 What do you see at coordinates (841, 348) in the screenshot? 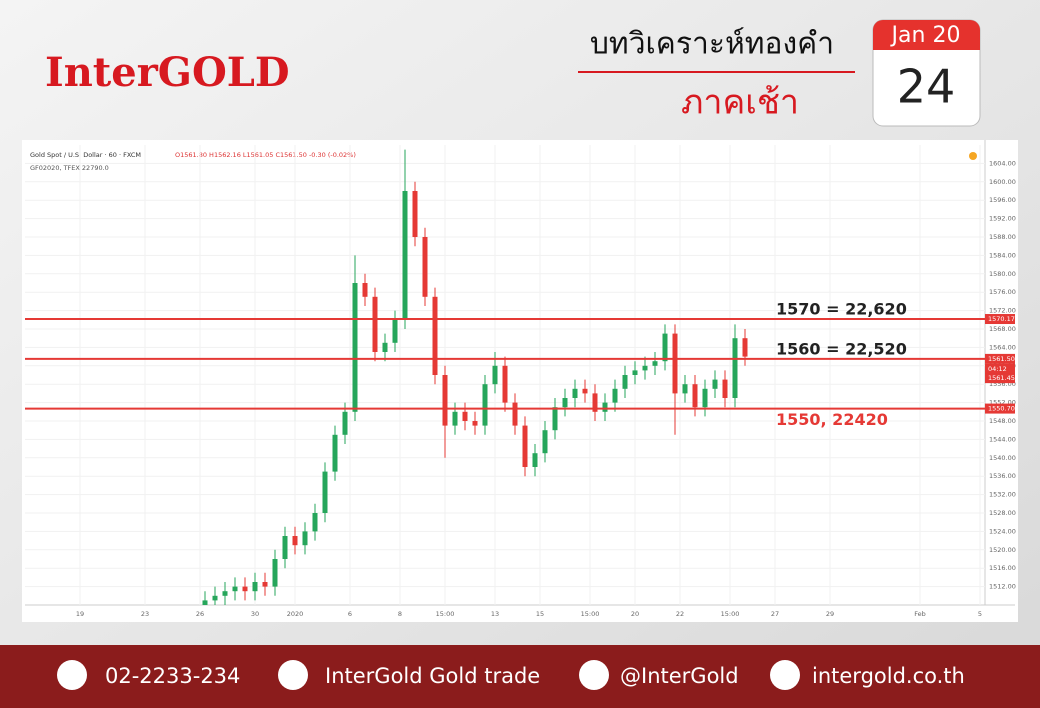
I see `level-note: 1560 = 22,520` at bounding box center [841, 348].